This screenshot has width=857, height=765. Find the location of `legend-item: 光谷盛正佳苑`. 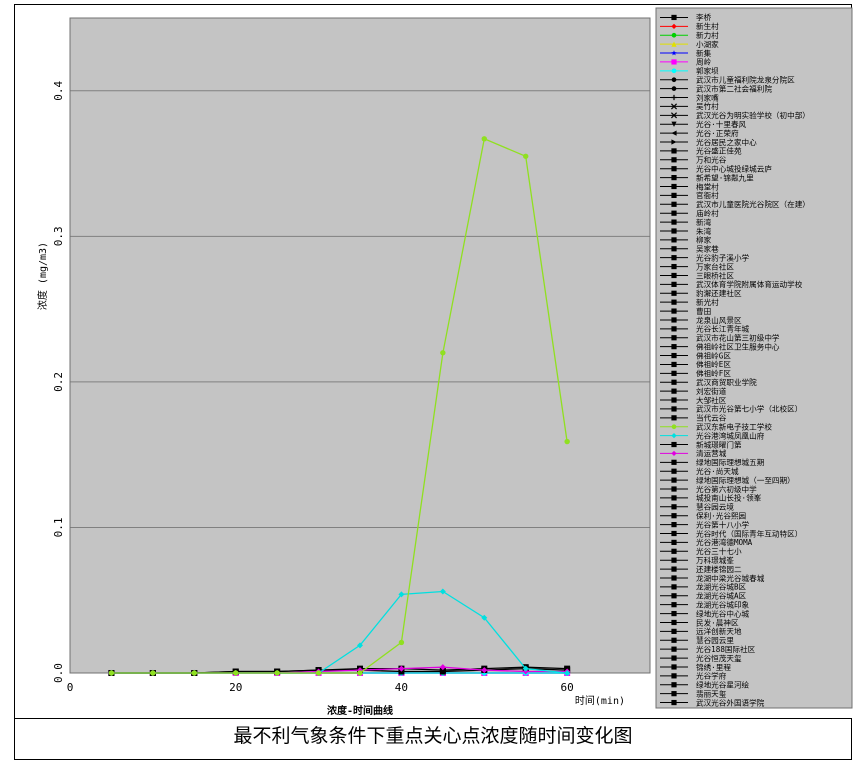

legend-item: 光谷盛正佳苑 is located at coordinates (701, 151).